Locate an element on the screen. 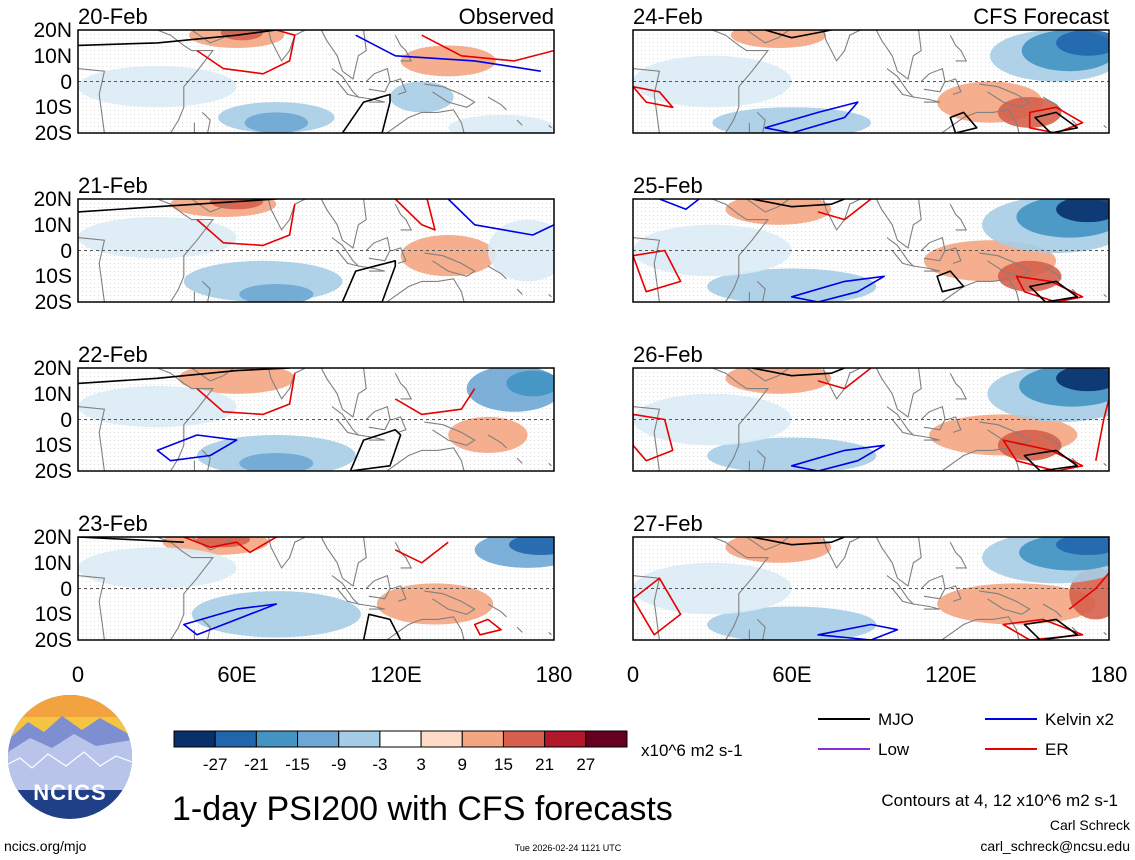  colorbar-tick-label: 27 is located at coordinates (585, 764).